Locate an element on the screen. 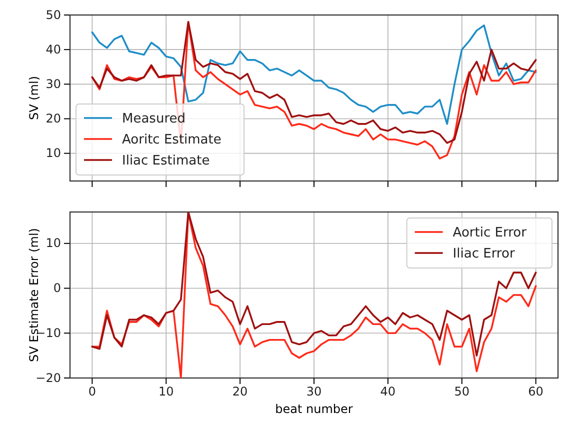  x-tick-label: 20 is located at coordinates (240, 391).